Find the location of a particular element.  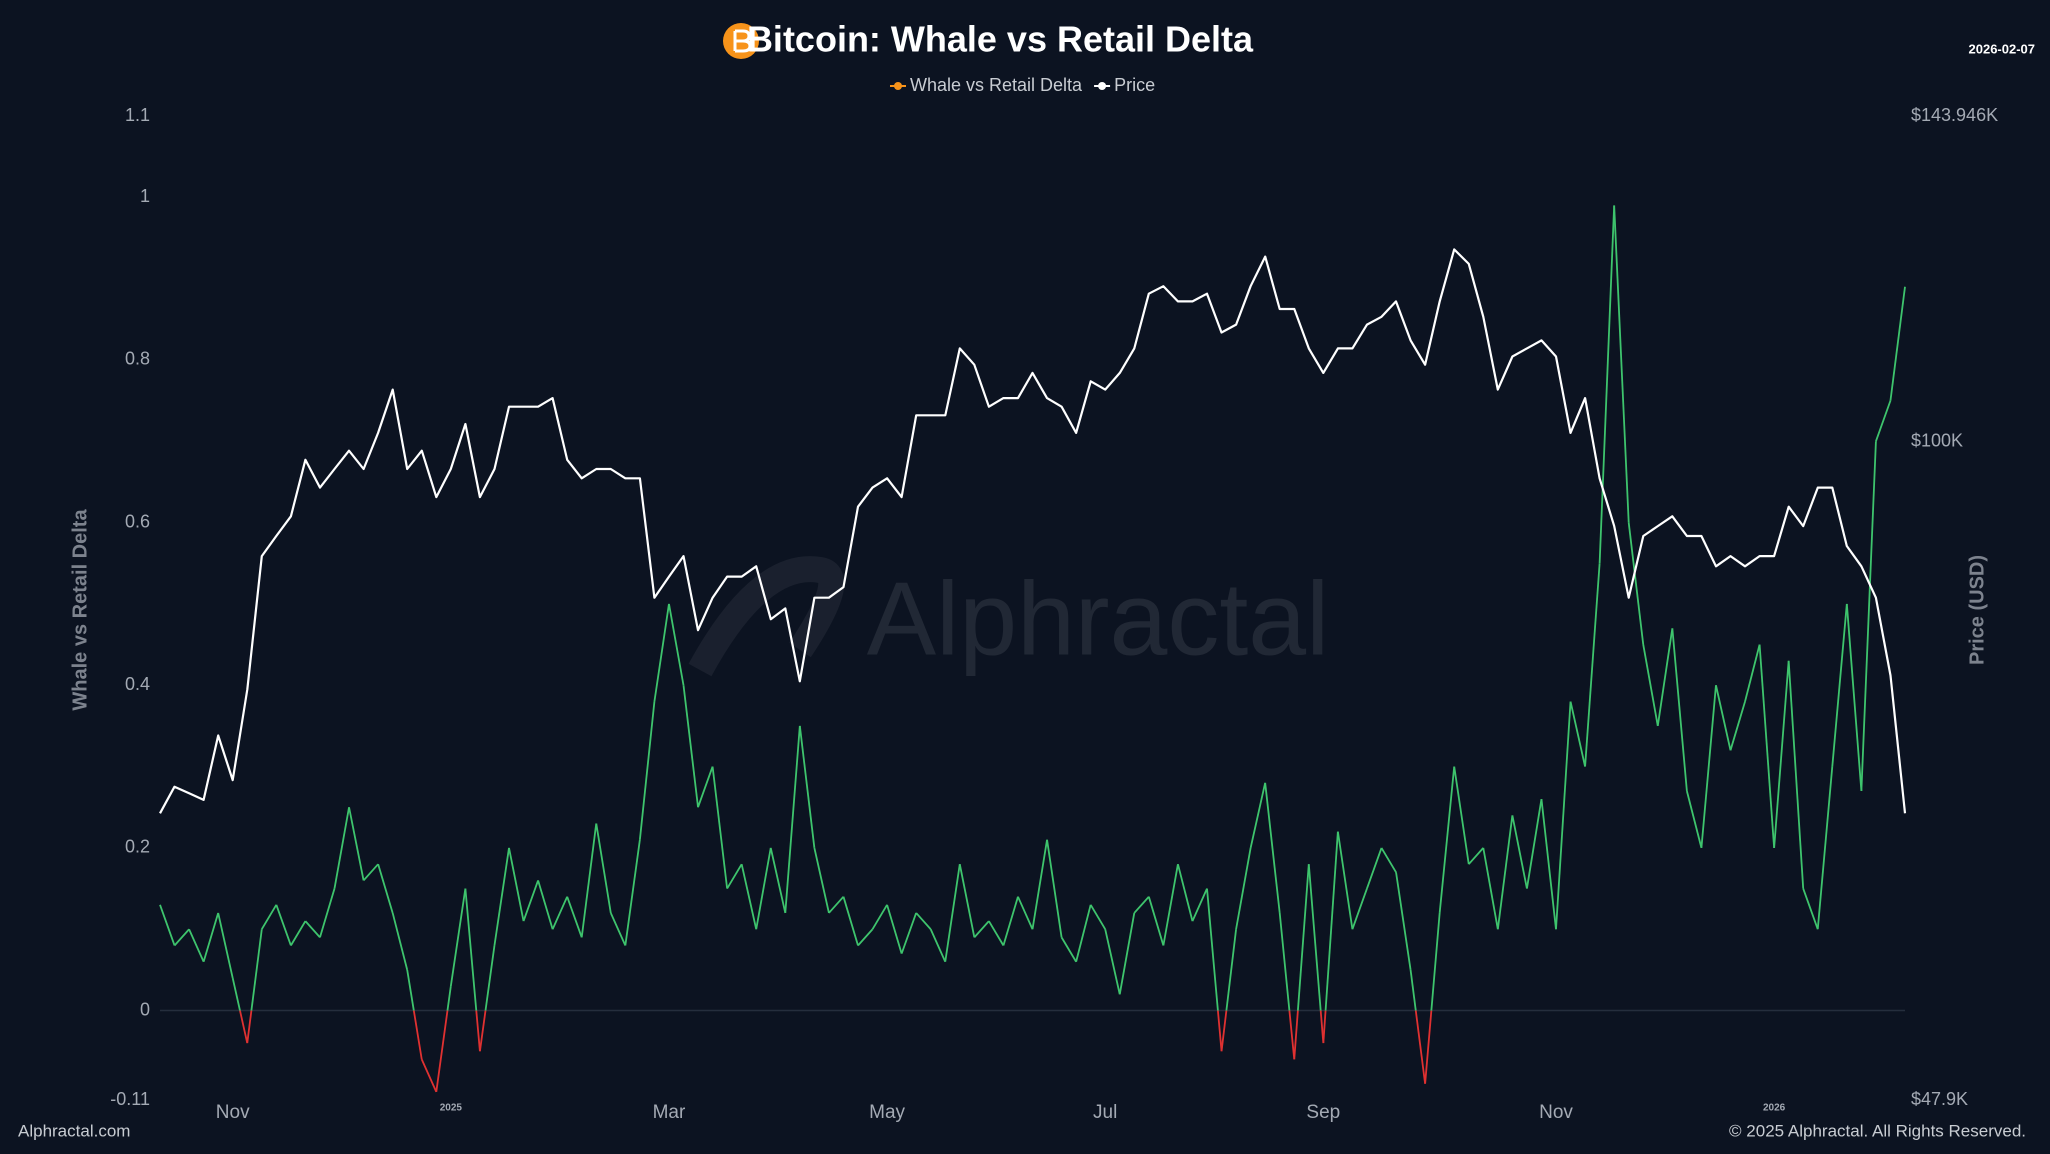

watermark: Alphractal is located at coordinates (1098, 619).